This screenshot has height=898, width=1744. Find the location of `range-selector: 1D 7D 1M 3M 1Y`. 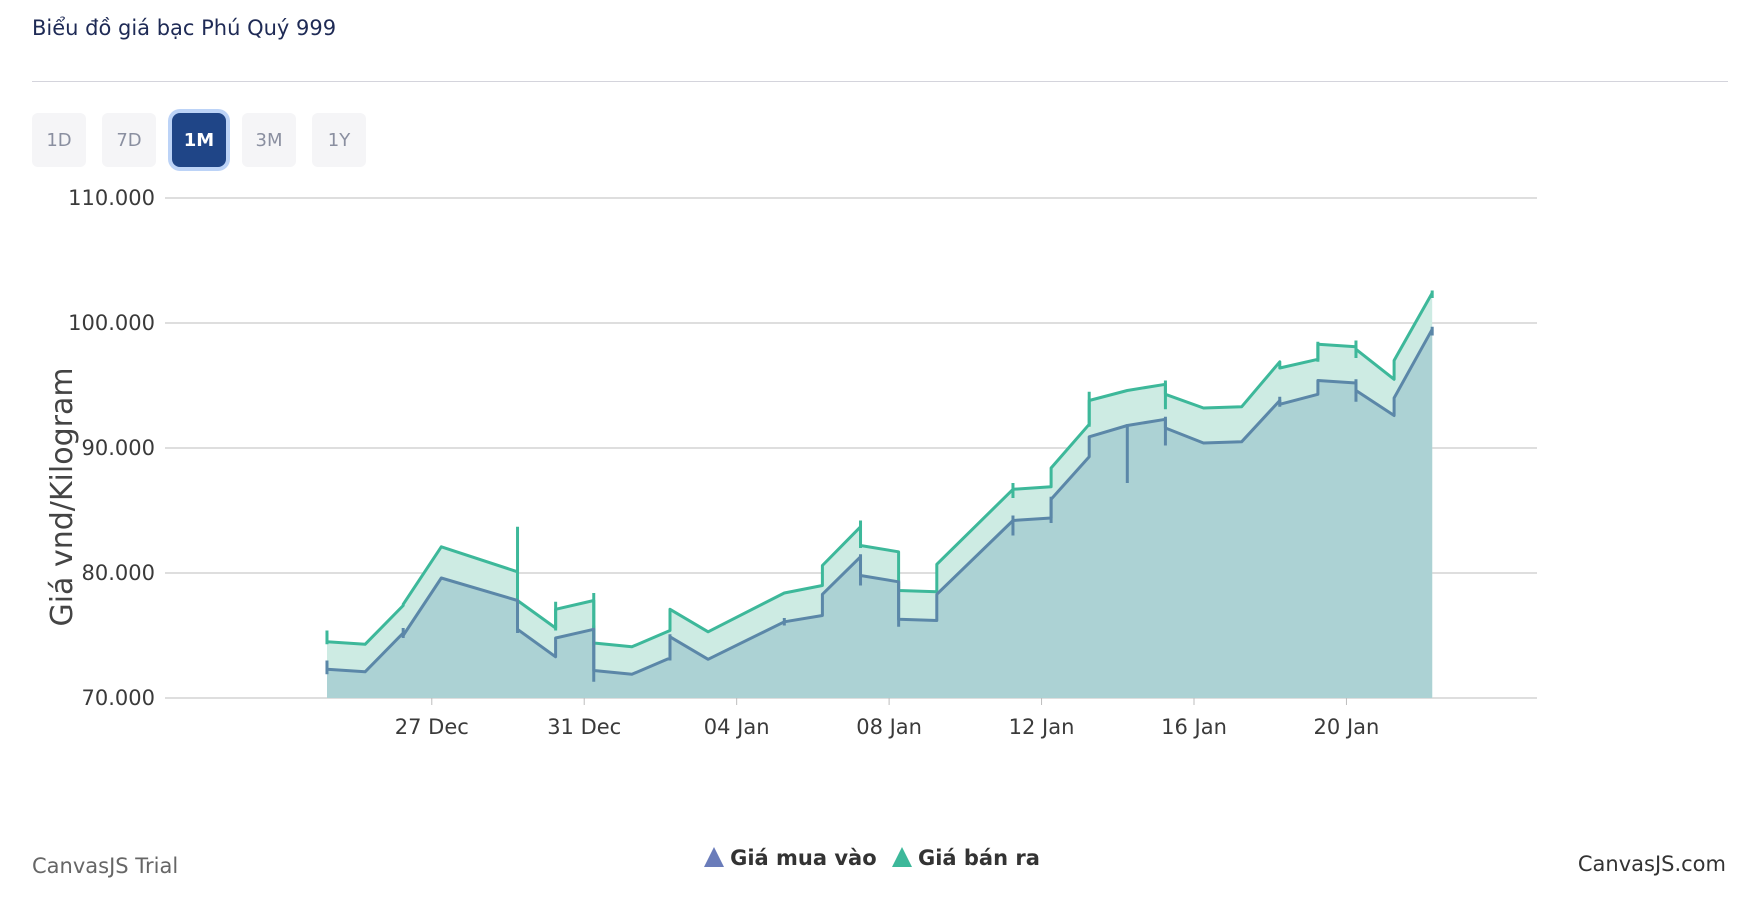

range-selector: 1D 7D 1M 3M 1Y is located at coordinates (199, 140).